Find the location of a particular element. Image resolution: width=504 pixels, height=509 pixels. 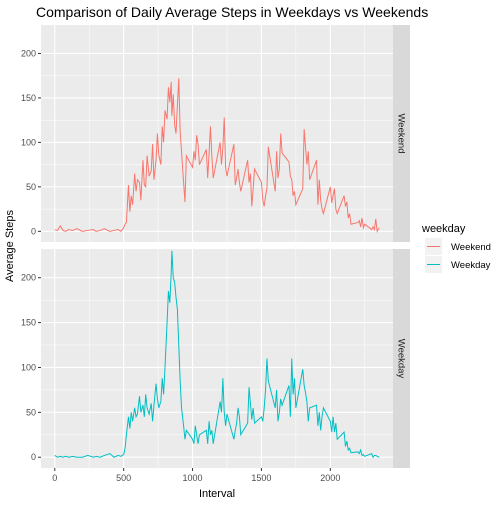

x-tick-label: 500 is located at coordinates (123, 478).